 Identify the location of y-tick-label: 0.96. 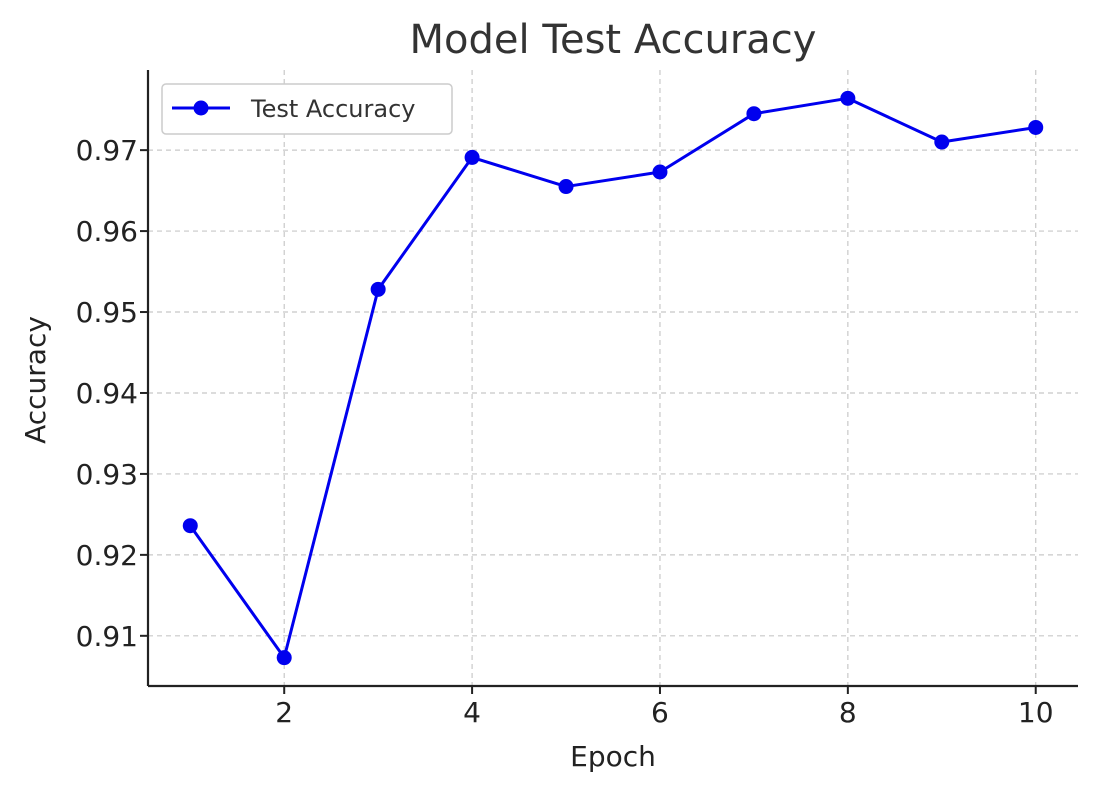
(107, 231).